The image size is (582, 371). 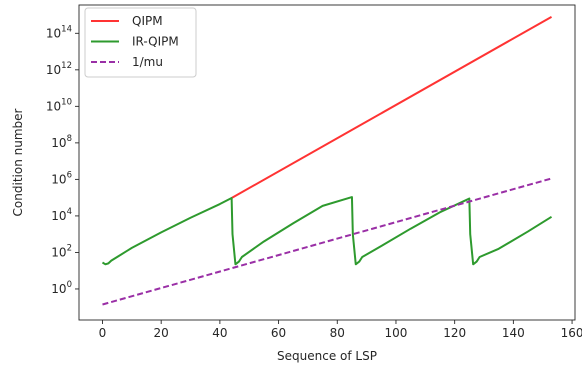 What do you see at coordinates (147, 21) in the screenshot?
I see `legend-label: QIPM` at bounding box center [147, 21].